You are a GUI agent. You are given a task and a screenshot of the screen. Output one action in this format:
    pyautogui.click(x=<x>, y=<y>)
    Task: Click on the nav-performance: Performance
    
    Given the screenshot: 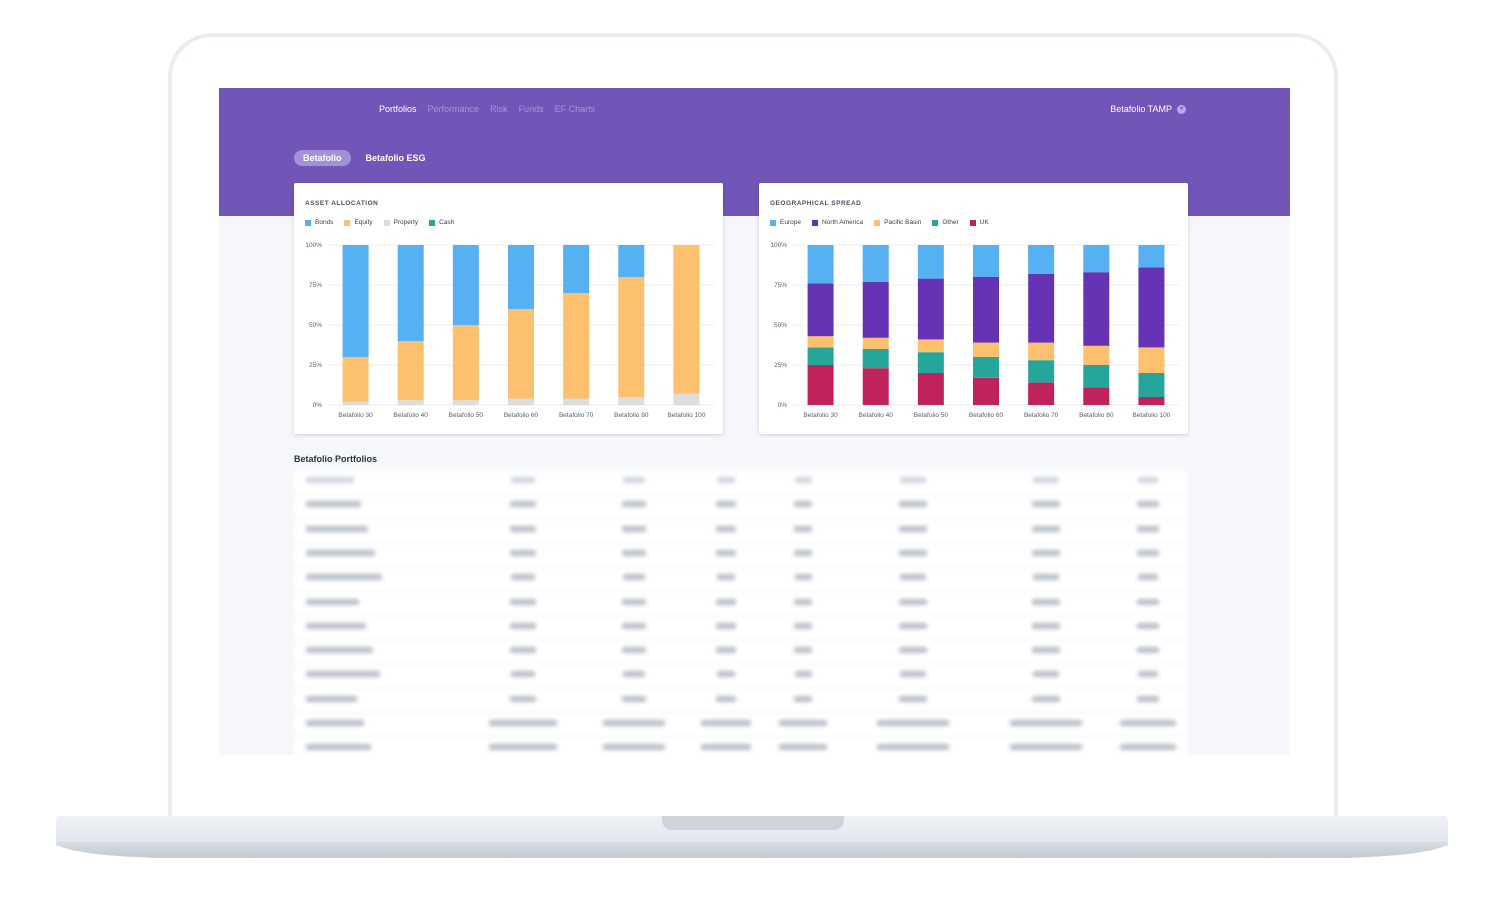 What is the action you would take?
    pyautogui.click(x=453, y=109)
    